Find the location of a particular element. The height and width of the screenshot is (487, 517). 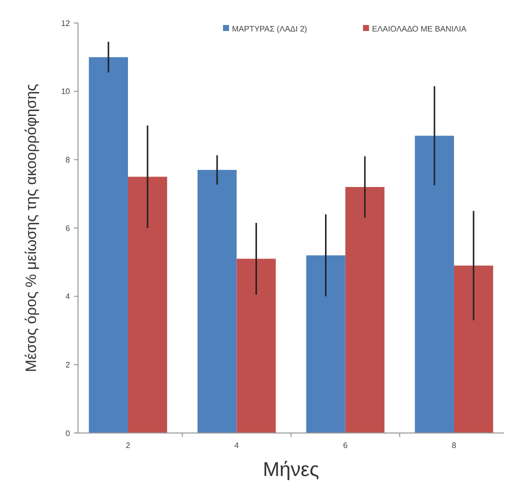

y-tick-label: 10 is located at coordinates (66, 91).